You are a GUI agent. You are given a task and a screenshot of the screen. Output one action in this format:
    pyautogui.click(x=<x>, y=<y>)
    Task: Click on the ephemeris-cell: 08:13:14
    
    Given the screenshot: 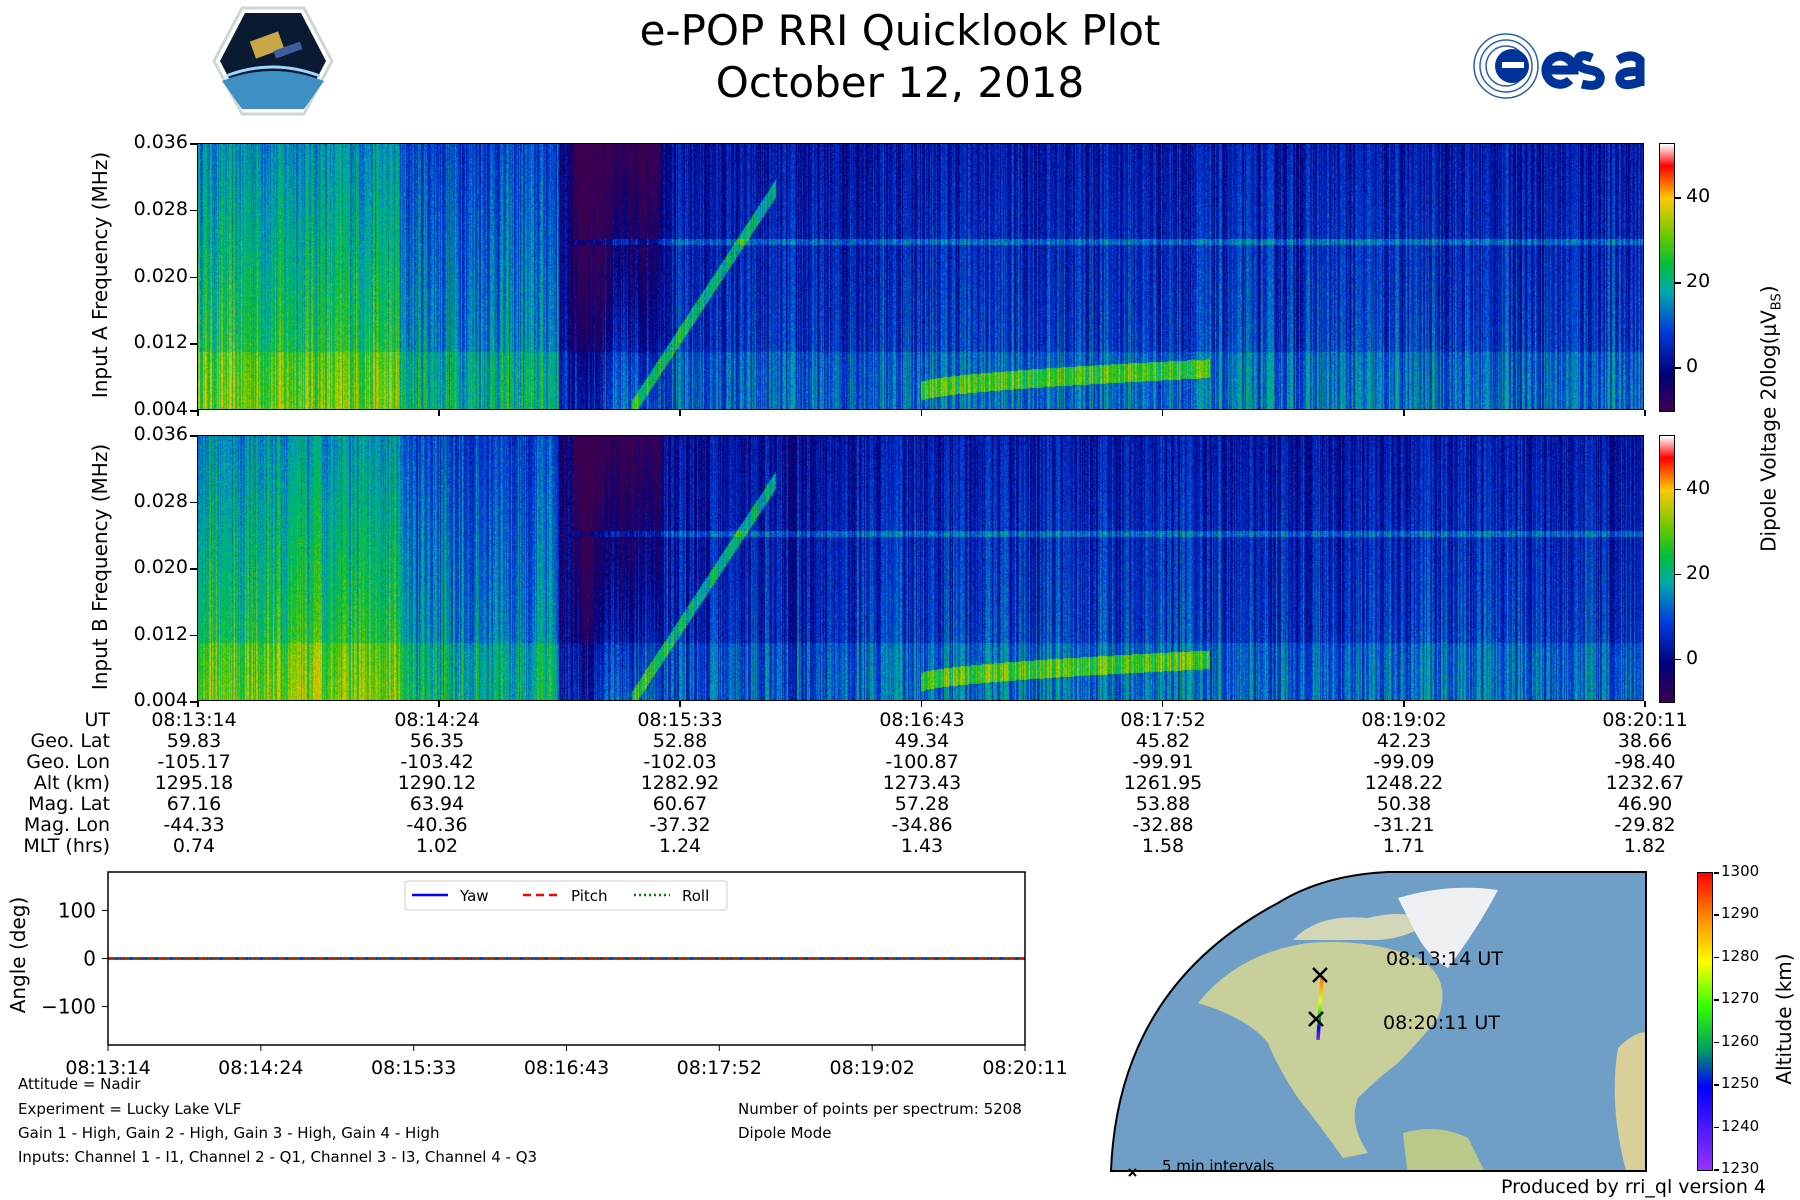 What is the action you would take?
    pyautogui.click(x=194, y=720)
    